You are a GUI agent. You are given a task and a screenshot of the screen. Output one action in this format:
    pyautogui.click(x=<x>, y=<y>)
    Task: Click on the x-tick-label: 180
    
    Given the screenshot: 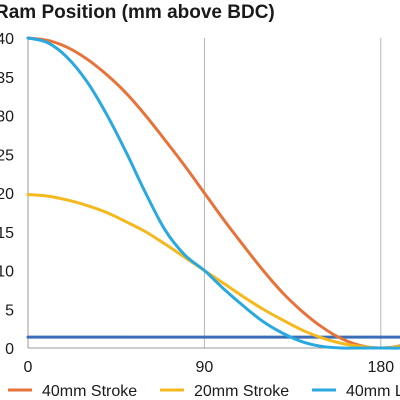 What is the action you would take?
    pyautogui.click(x=380, y=367)
    